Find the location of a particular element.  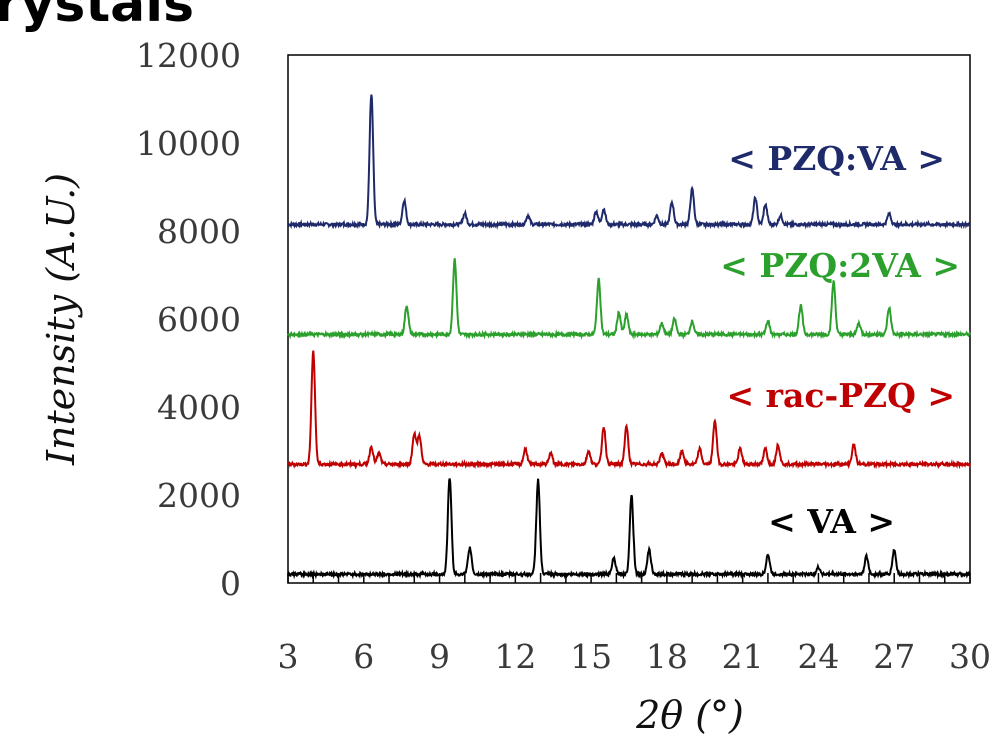

x-tick-label: 15 is located at coordinates (591, 656).